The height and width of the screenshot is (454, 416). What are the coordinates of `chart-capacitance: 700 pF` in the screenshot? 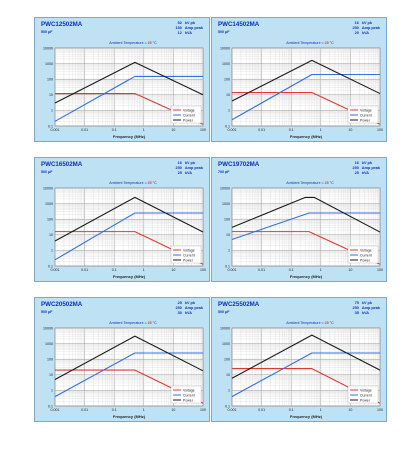 It's located at (224, 172).